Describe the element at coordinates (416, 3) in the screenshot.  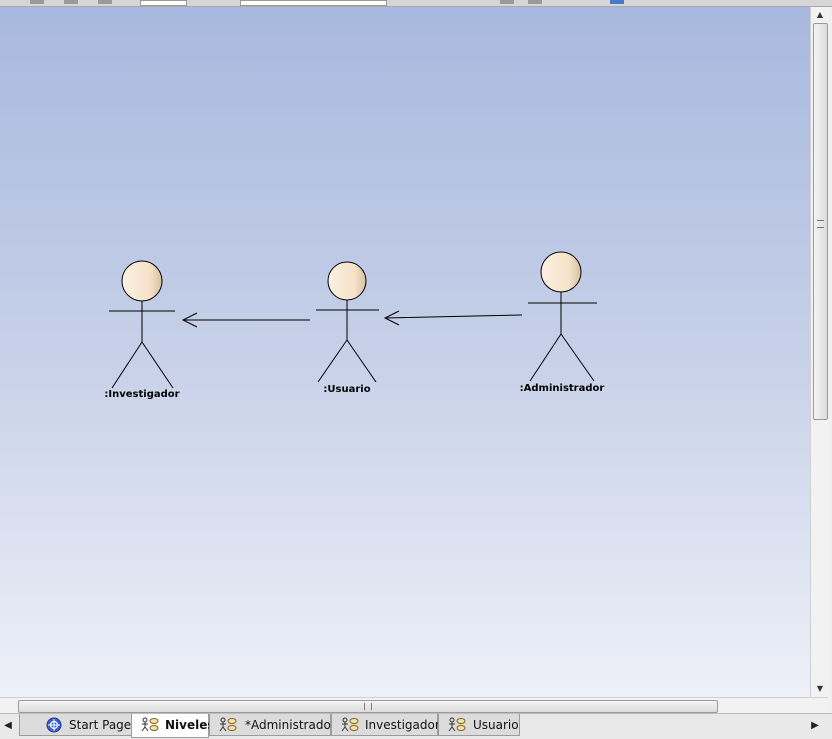
I see `toolbar-strip` at that location.